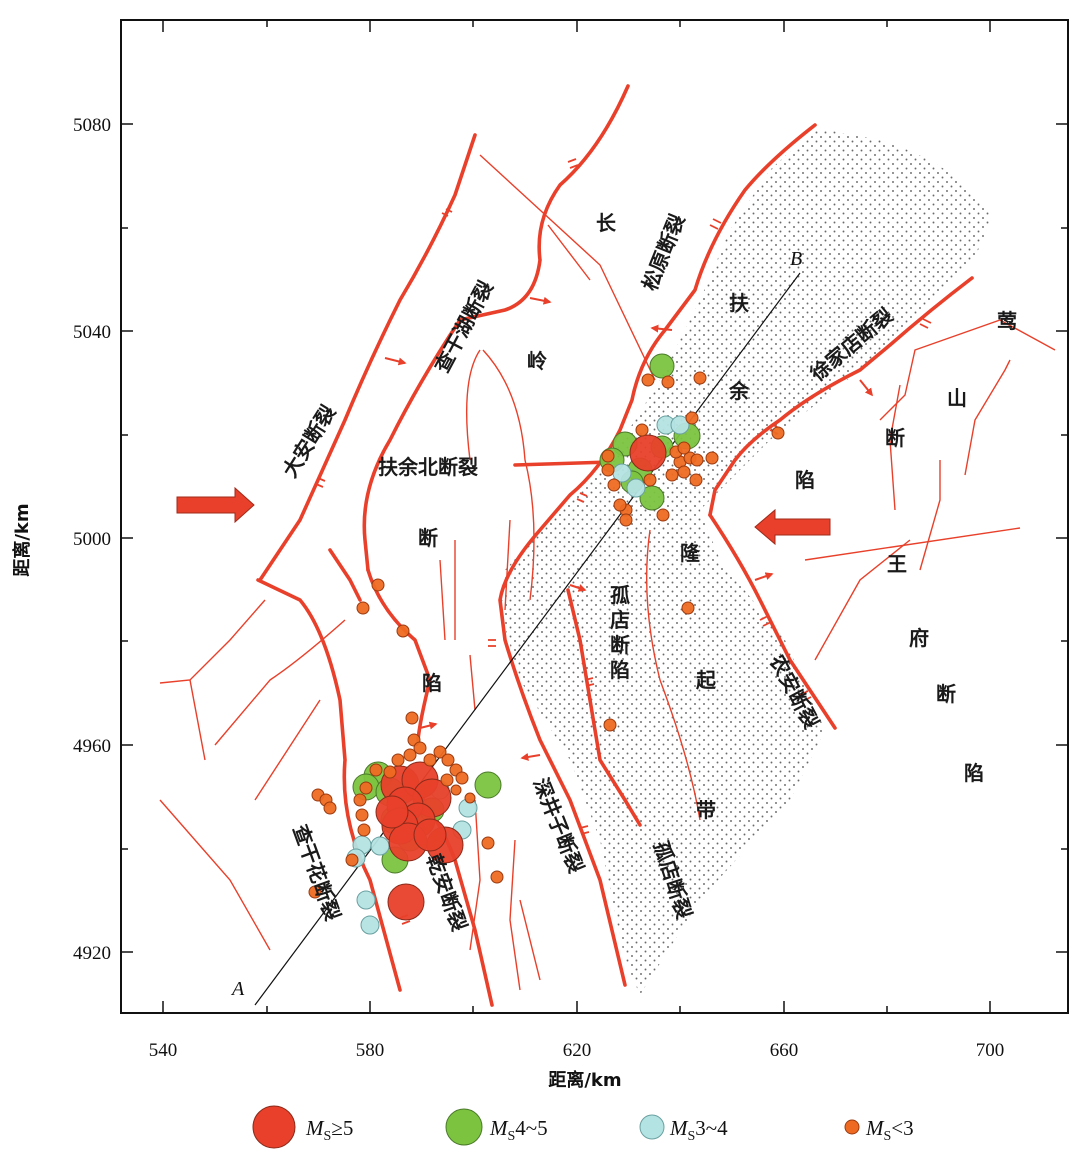 The width and height of the screenshot is (1092, 1152). I want to click on region-char: 带, so click(706, 810).